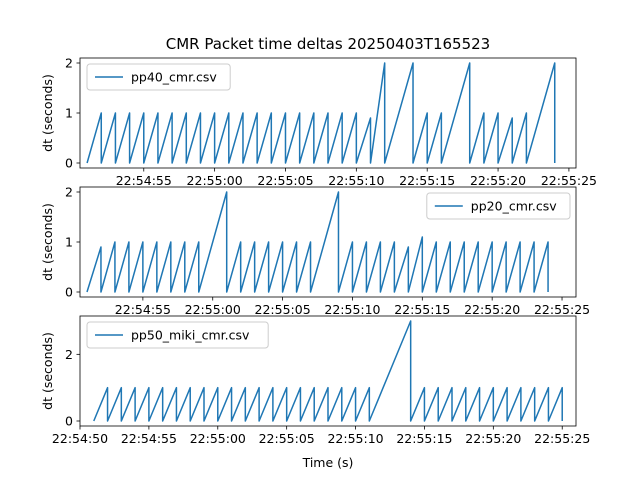 The image size is (640, 480). I want to click on legend: pp20_cmr.csv, so click(498, 206).